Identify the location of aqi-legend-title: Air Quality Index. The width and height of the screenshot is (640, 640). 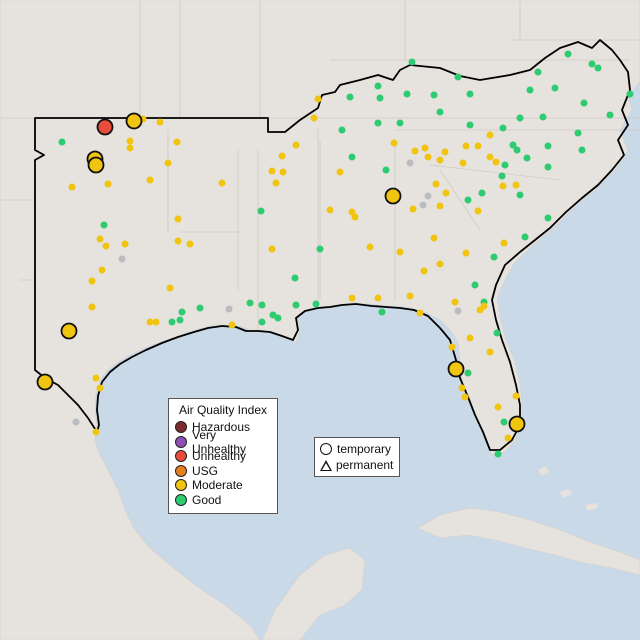
(223, 410).